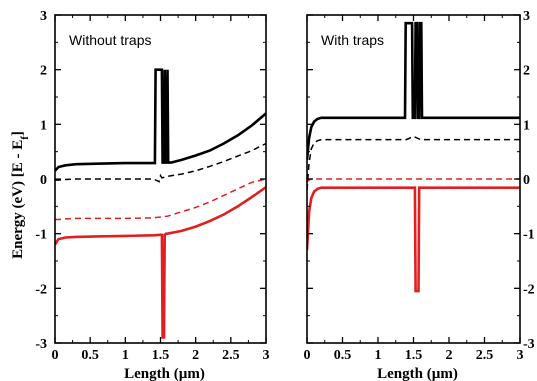 Image resolution: width=537 pixels, height=381 pixels. I want to click on y-axis-label-main: Energy (eV) [E - E, so click(18, 199).